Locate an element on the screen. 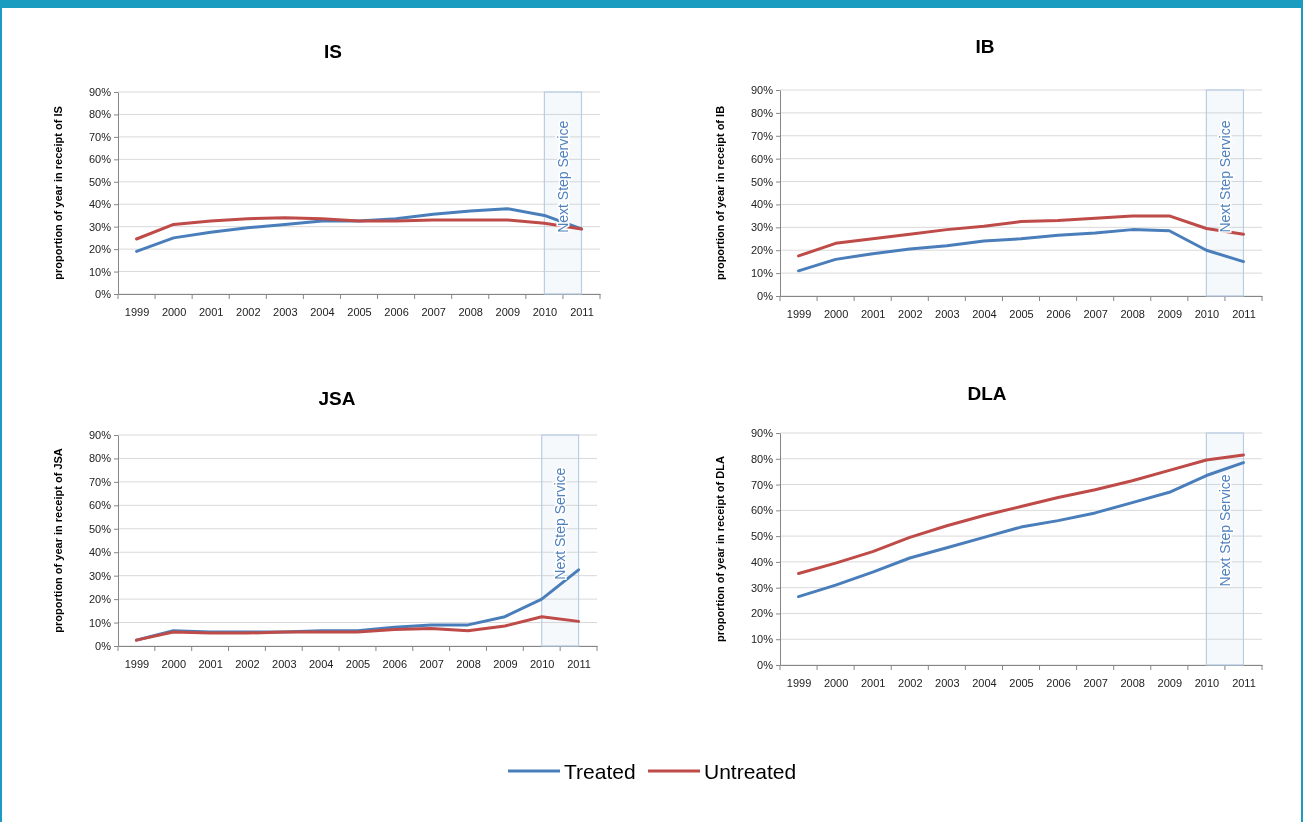  chart-title: IB is located at coordinates (985, 46).